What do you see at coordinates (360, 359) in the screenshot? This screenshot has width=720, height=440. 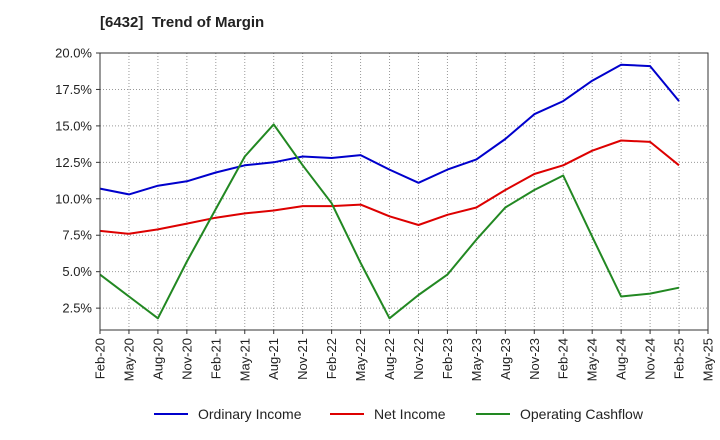 I see `x-tick-label: May-22` at bounding box center [360, 359].